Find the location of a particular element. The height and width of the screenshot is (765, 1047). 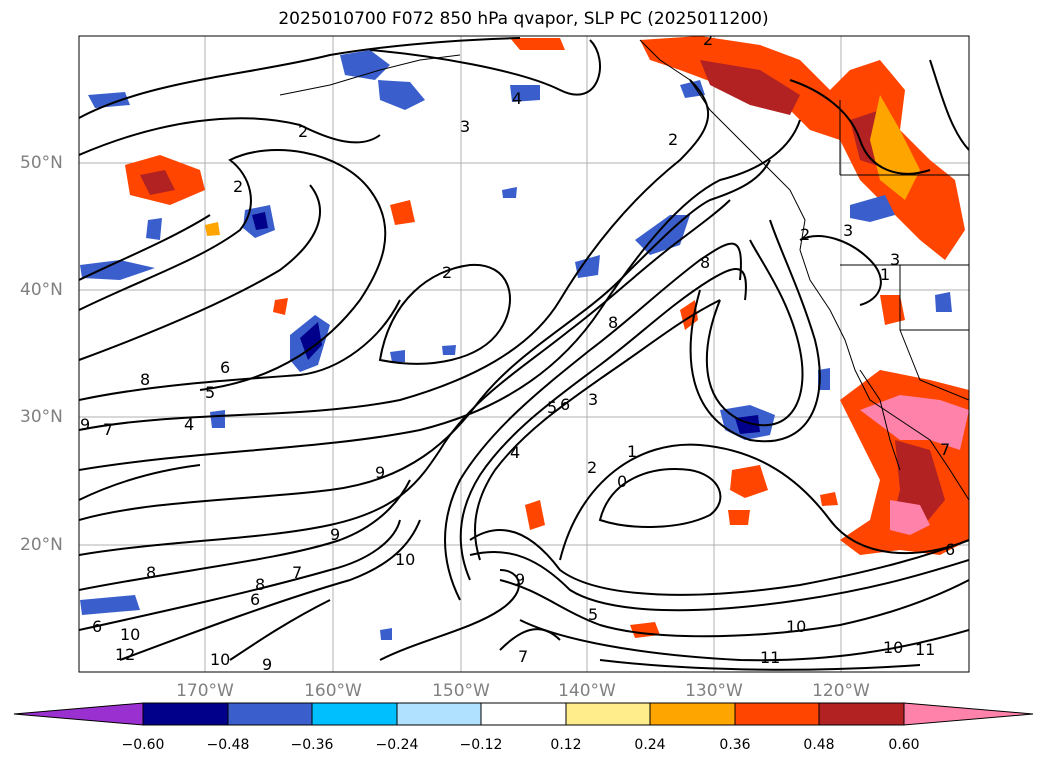

latitude-label: 30°N is located at coordinates (41, 417).